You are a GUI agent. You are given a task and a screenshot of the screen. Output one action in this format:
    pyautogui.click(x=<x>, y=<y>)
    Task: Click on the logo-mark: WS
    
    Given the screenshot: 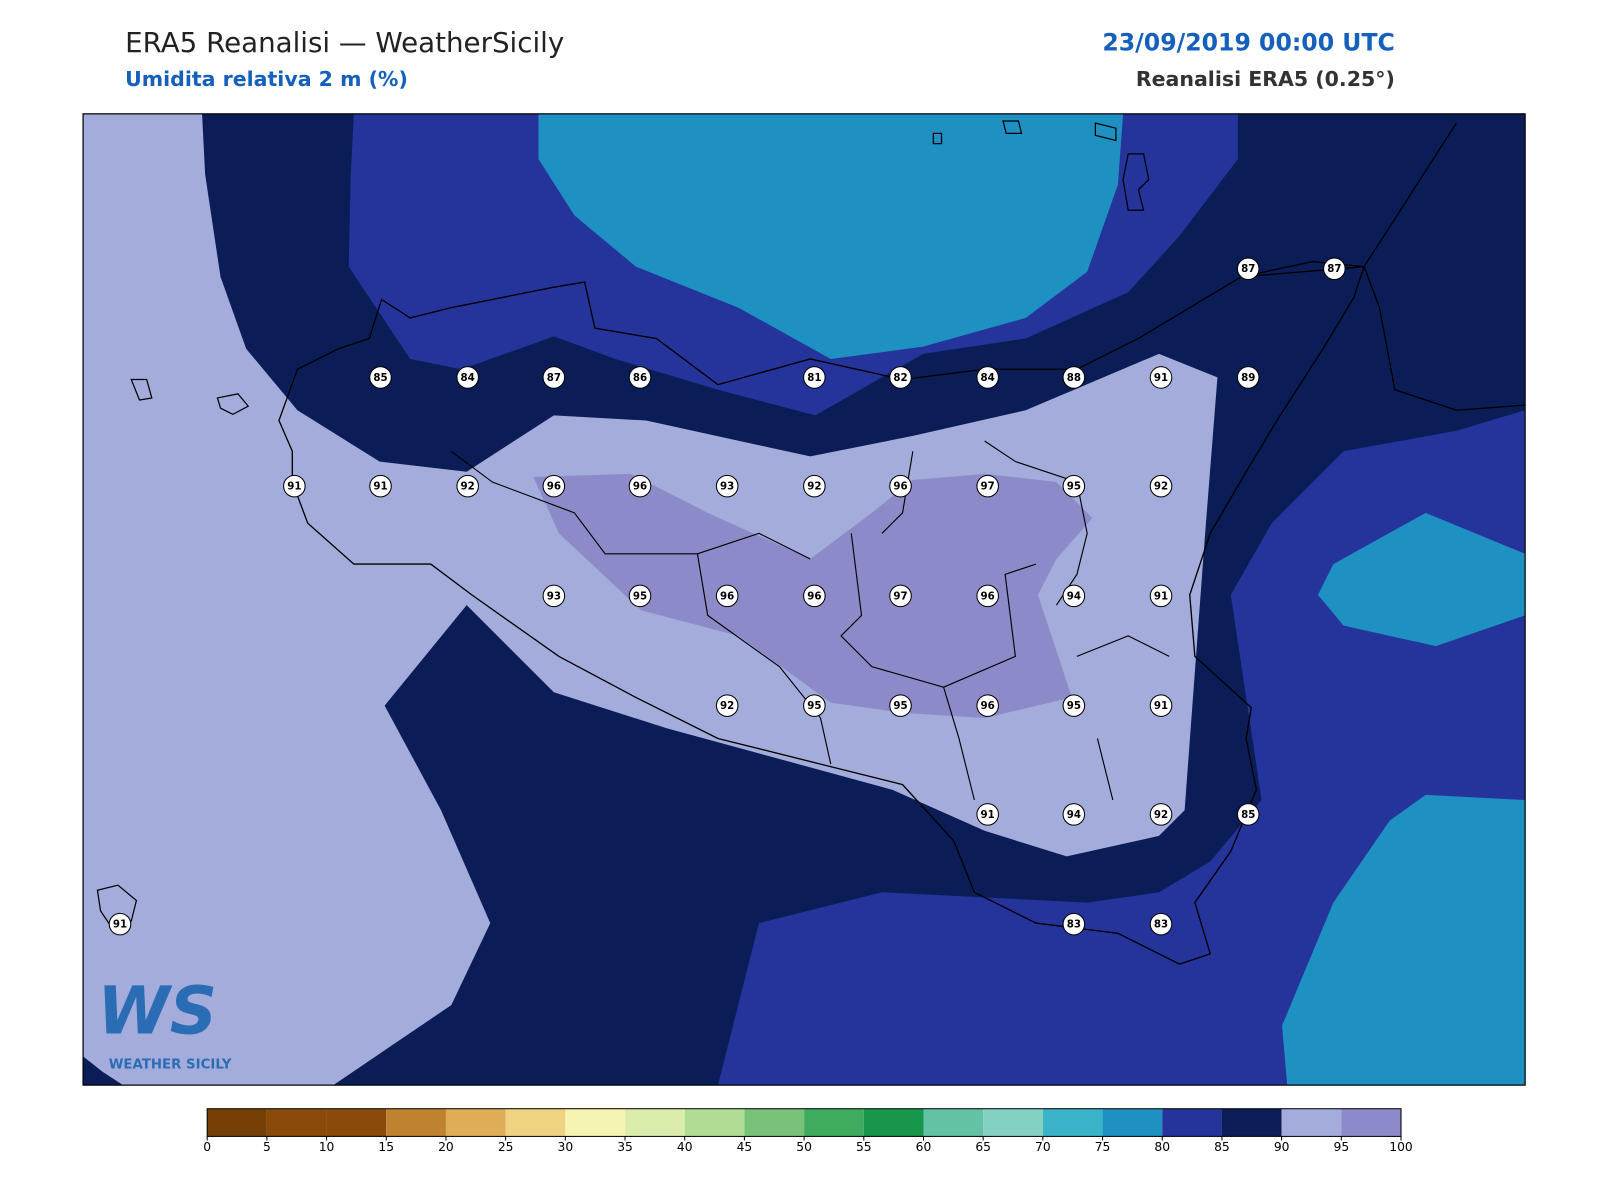 What is the action you would take?
    pyautogui.click(x=157, y=1011)
    